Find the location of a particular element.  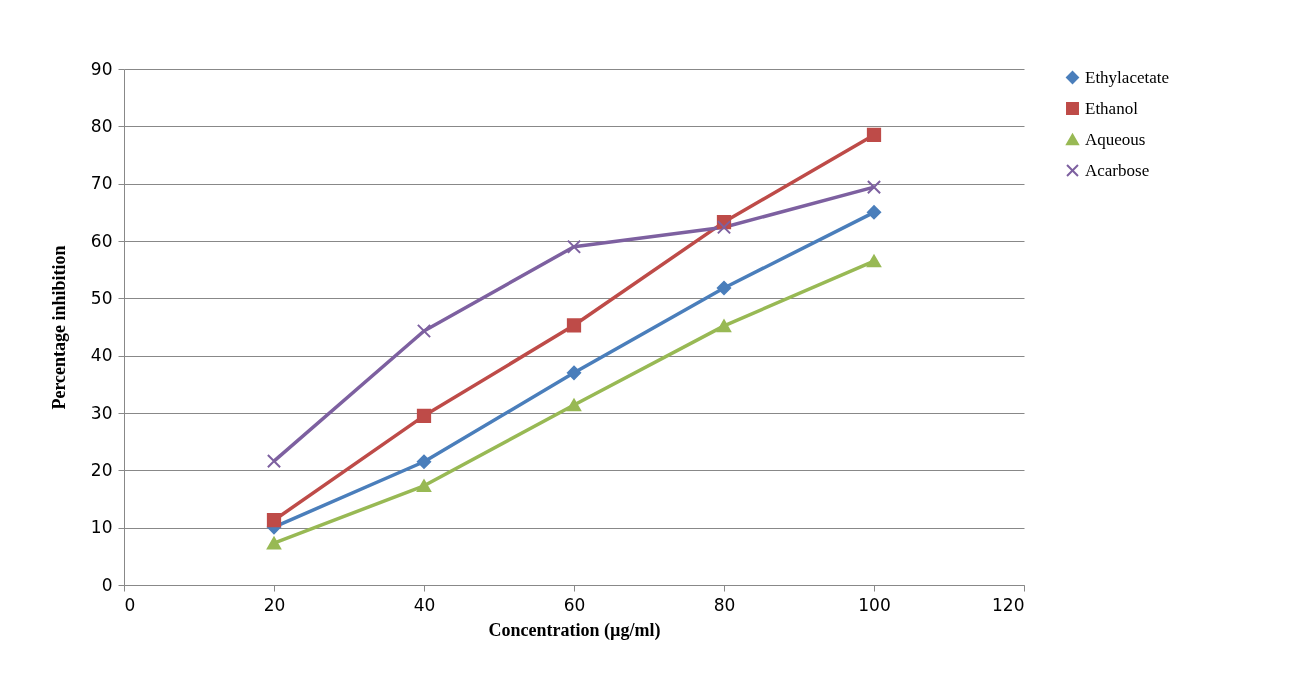

y-tick-label: 20 is located at coordinates (101, 469).